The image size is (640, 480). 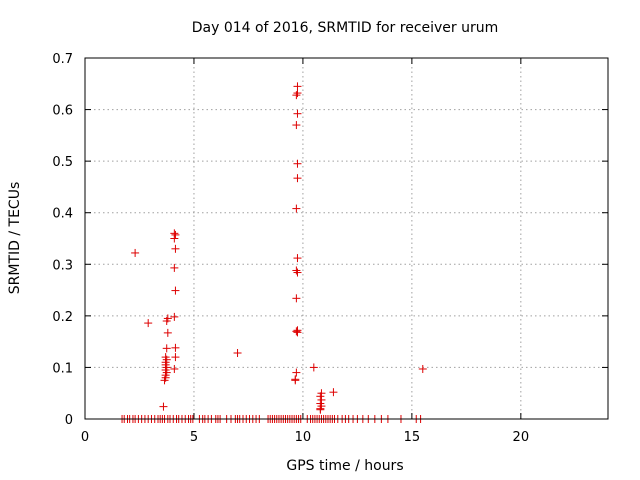 What do you see at coordinates (62, 59) in the screenshot?
I see `y-tick-label: 0.7` at bounding box center [62, 59].